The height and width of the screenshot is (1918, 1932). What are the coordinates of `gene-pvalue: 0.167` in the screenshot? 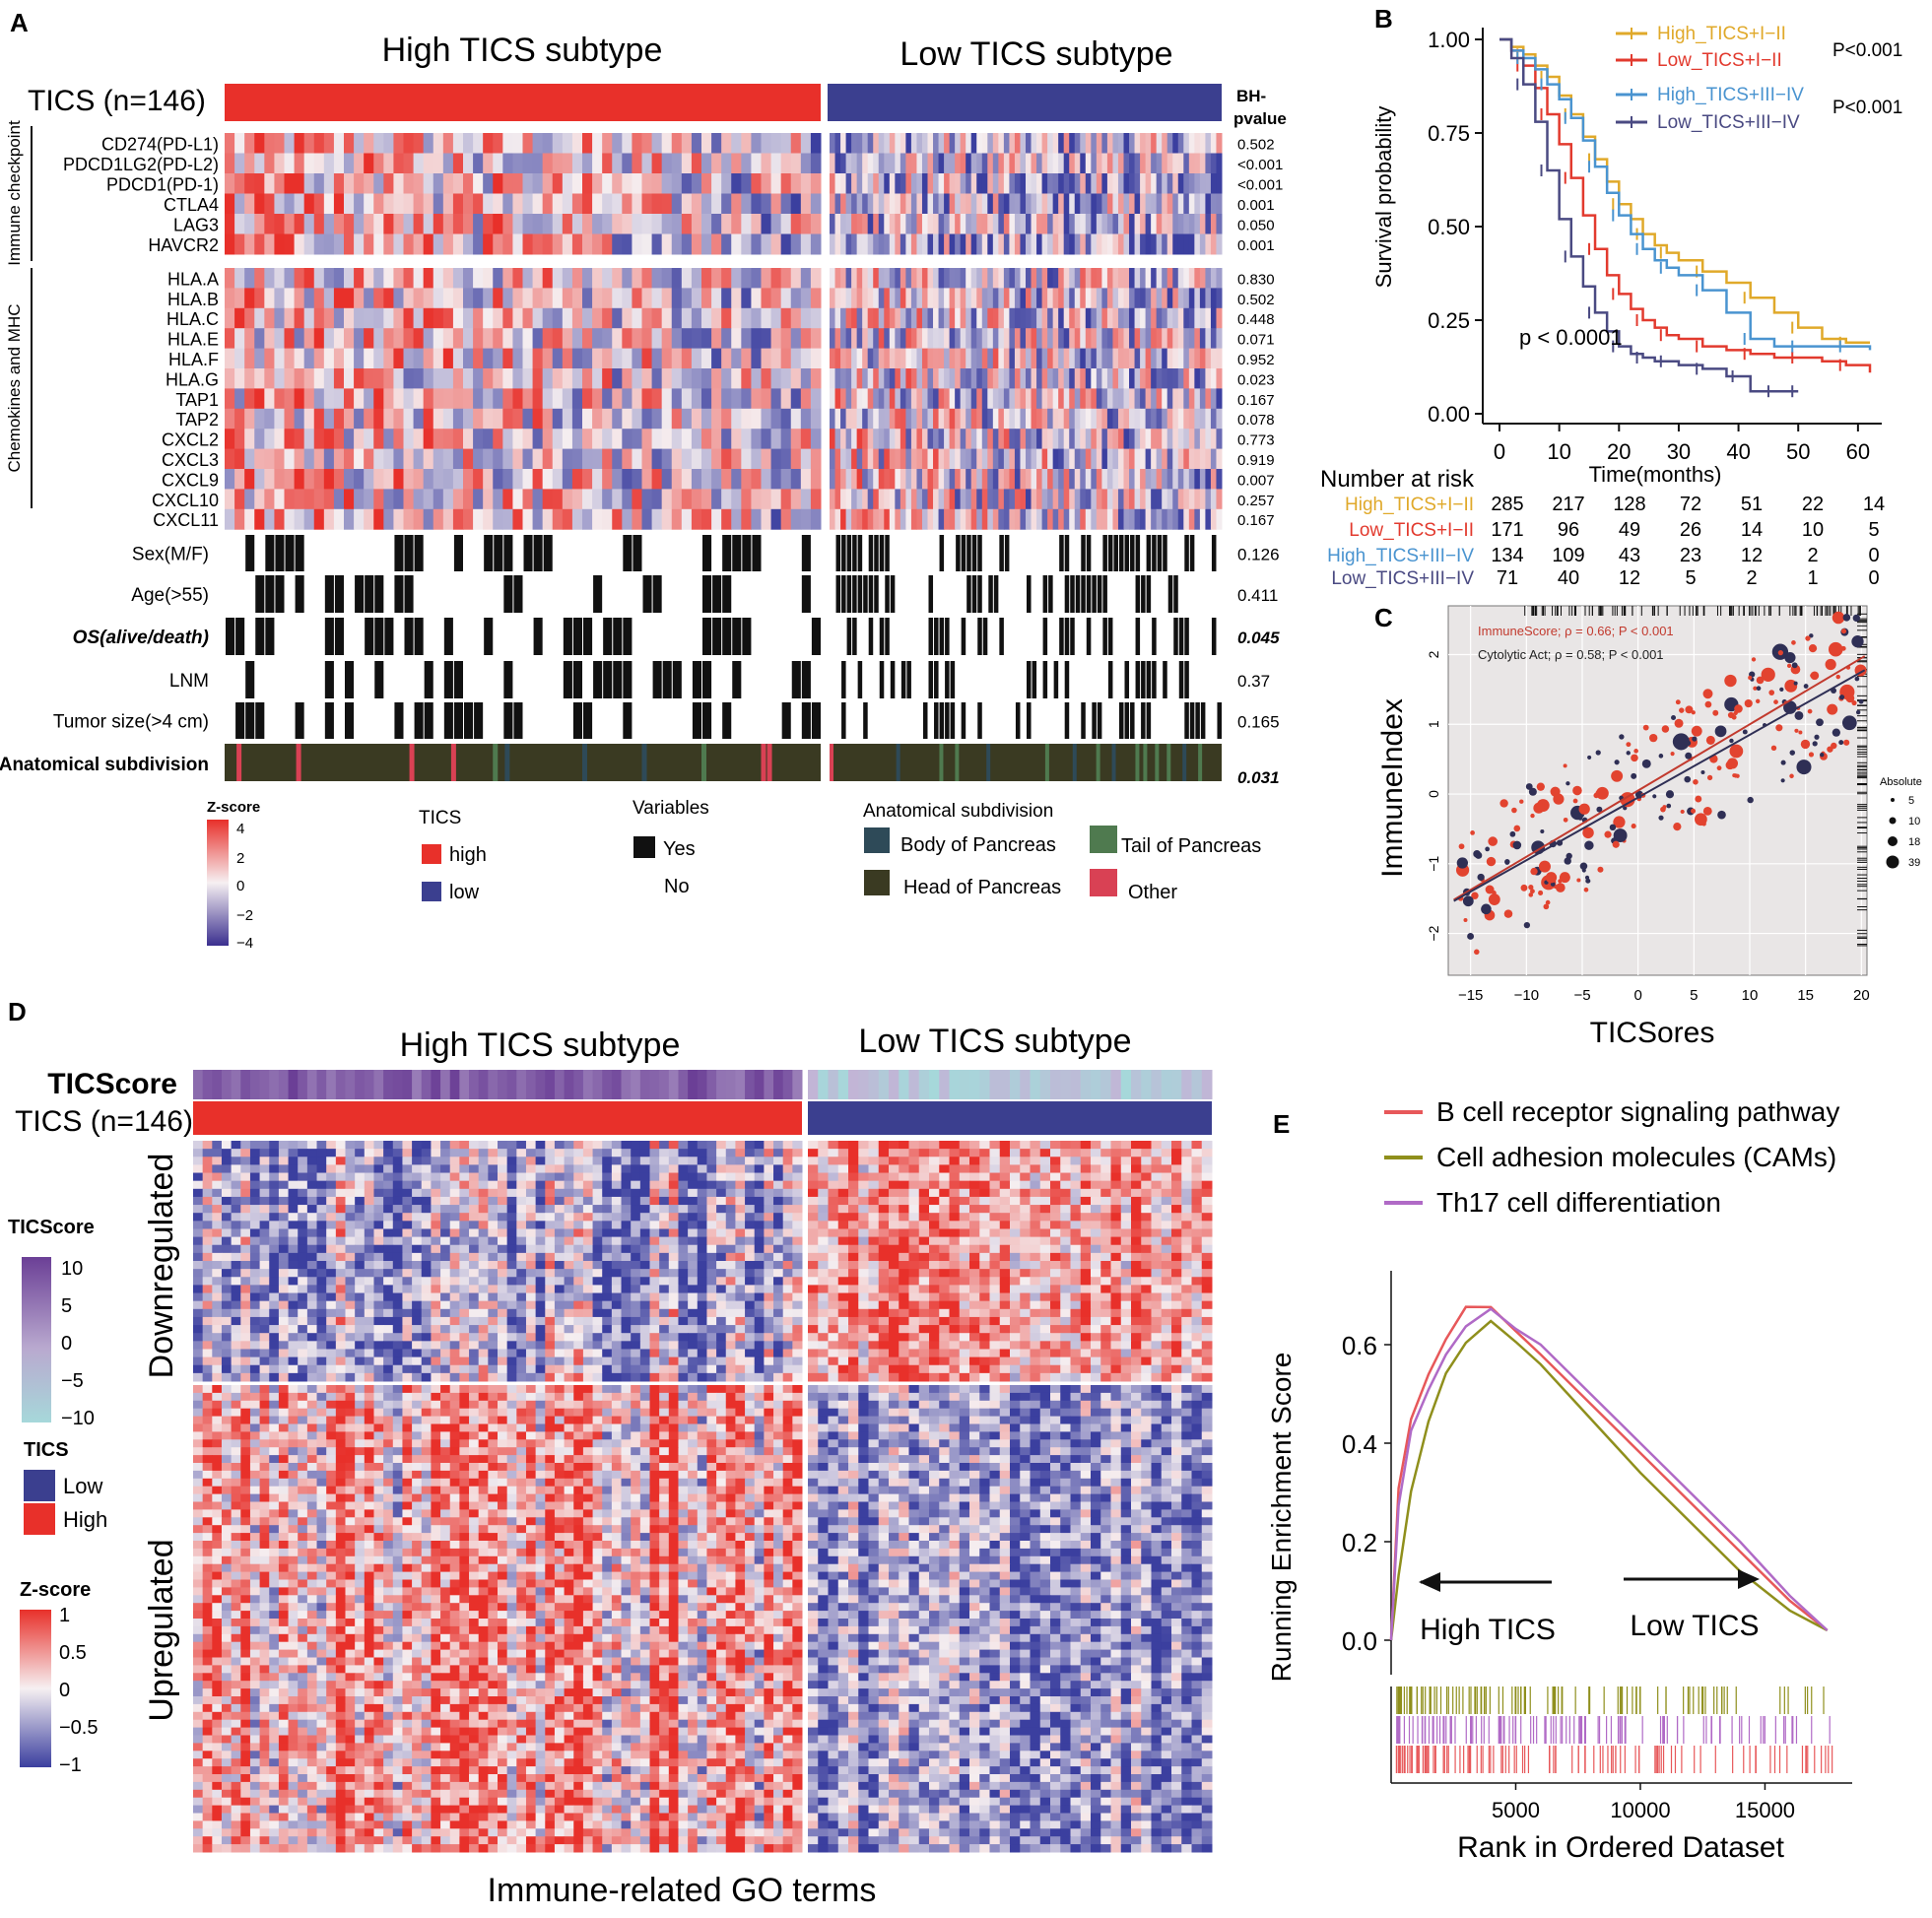 It's located at (1256, 520).